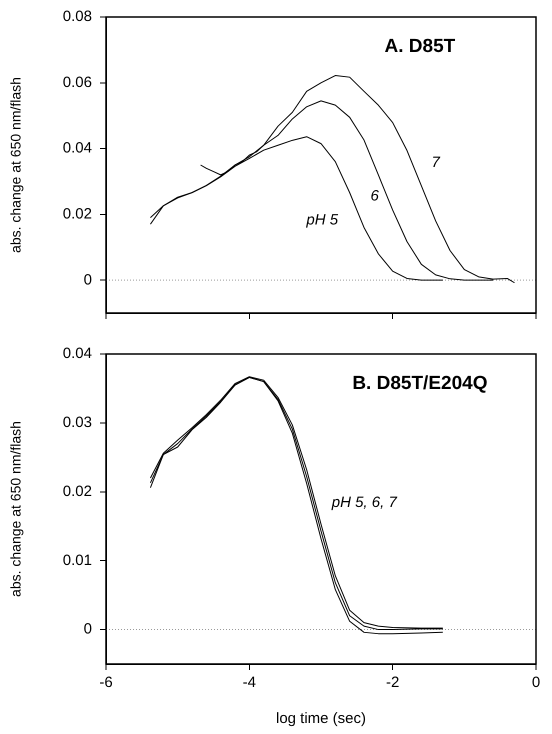 The image size is (552, 734). Describe the element at coordinates (375, 195) in the screenshot. I see `annotation: 6` at that location.